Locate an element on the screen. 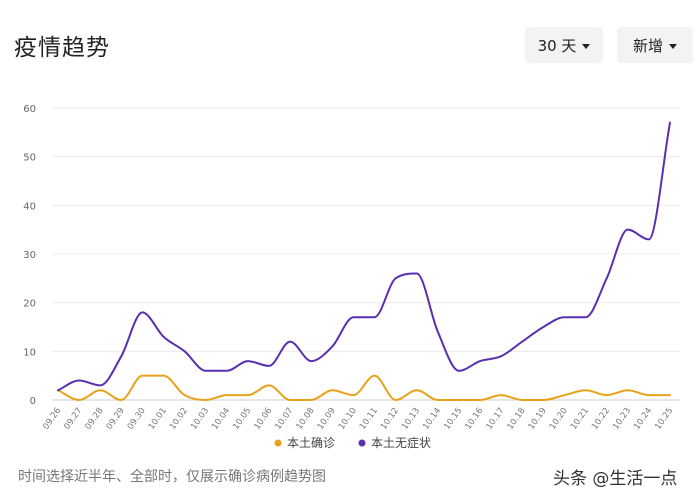 This screenshot has width=700, height=500. y-tick-label: 10 is located at coordinates (29, 352).